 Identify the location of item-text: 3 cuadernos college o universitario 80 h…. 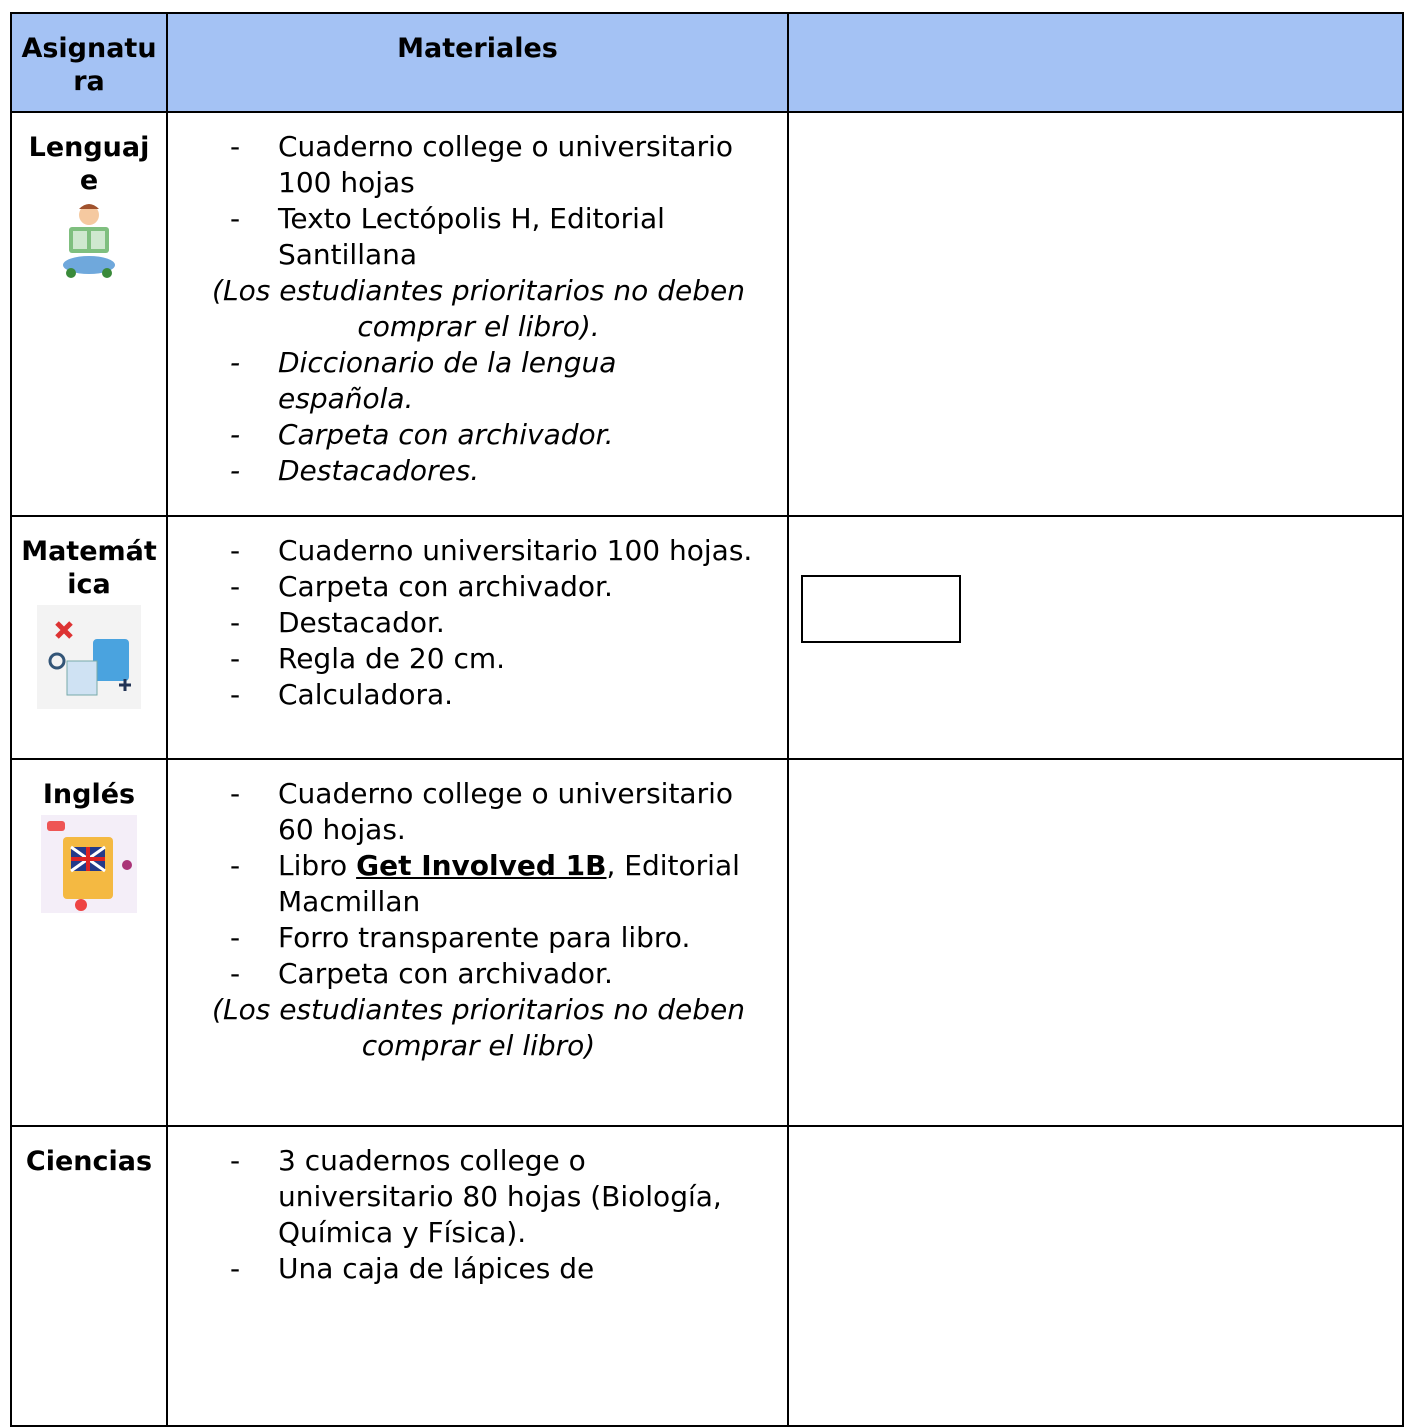
(500, 1196).